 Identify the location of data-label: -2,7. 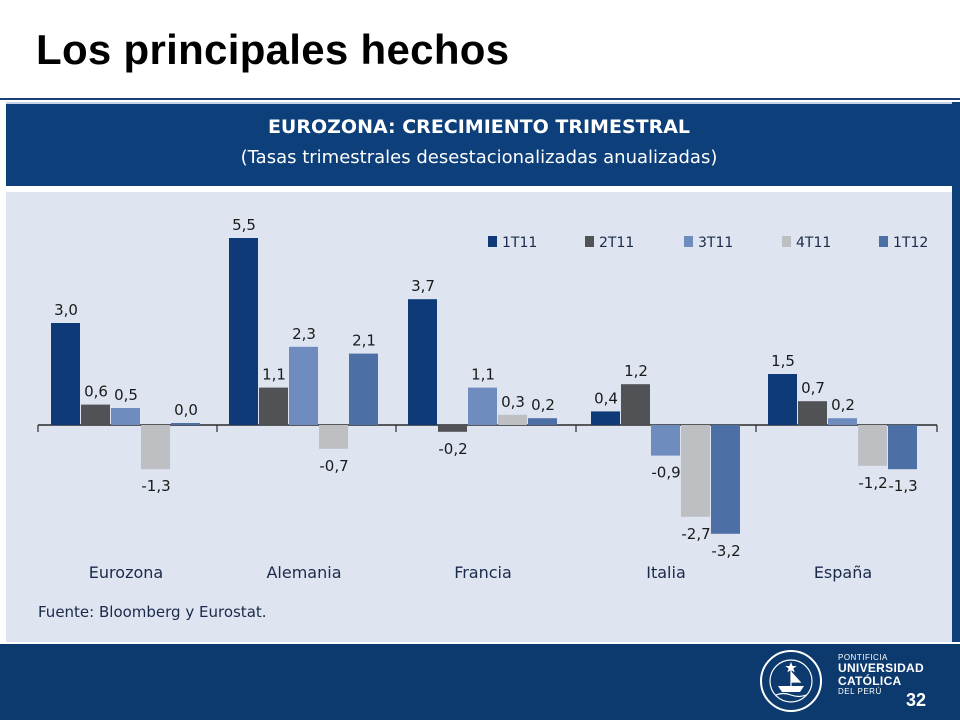
(695, 534).